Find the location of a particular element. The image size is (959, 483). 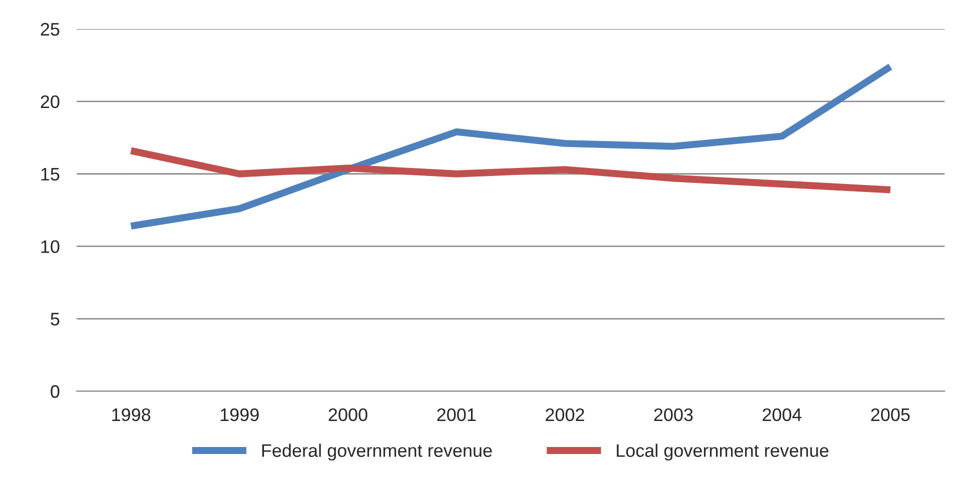

x-tick-label: 1998 is located at coordinates (131, 415).